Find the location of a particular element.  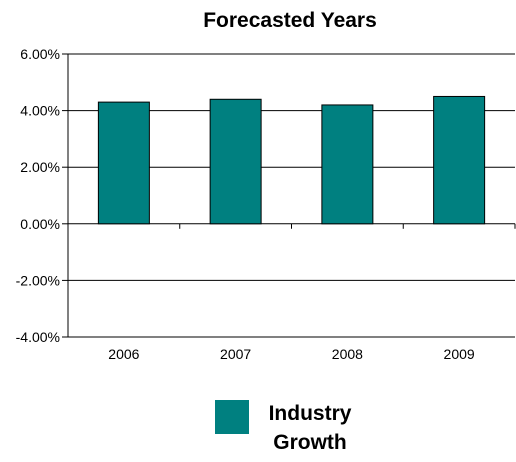

legend-swatch is located at coordinates (232, 417).